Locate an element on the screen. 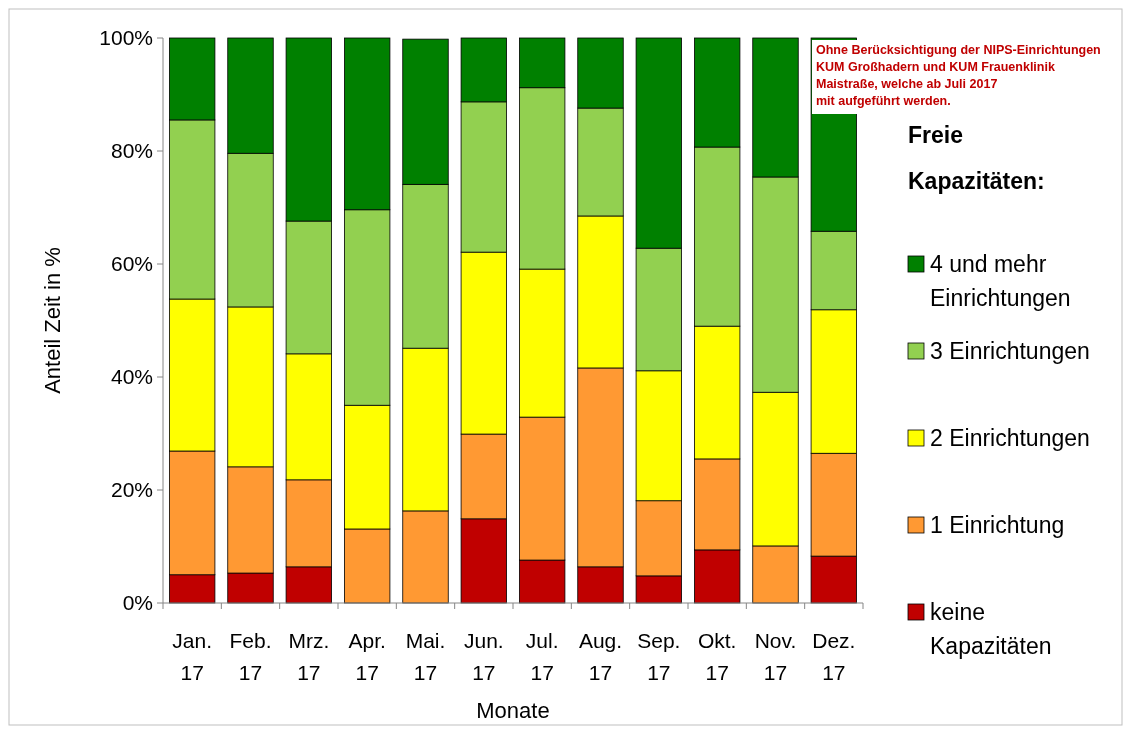 The height and width of the screenshot is (734, 1131). annotation: Maistraße, welche ab Juli 2017 is located at coordinates (907, 84).